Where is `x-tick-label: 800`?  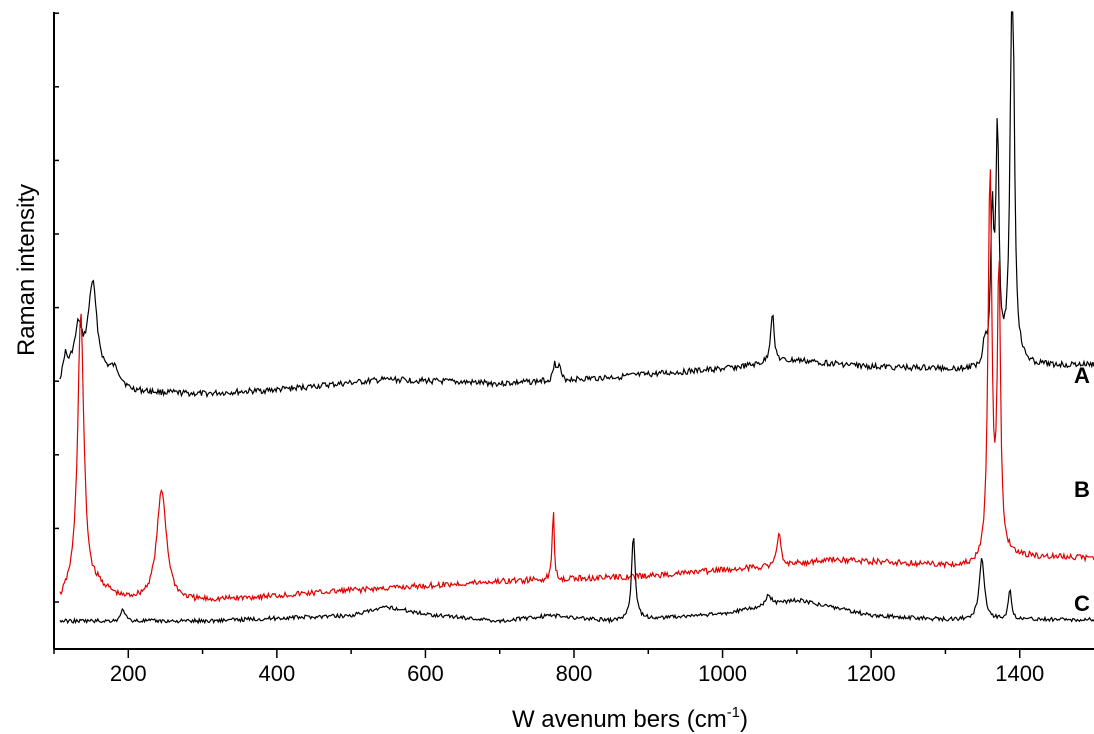
x-tick-label: 800 is located at coordinates (574, 673).